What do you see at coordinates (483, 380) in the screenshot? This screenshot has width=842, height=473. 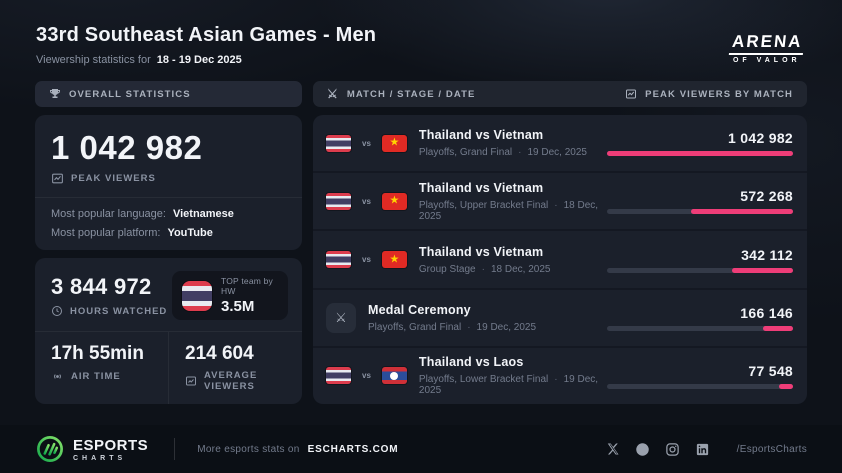 I see `match-stage: Playoffs, Lower Bracket Final` at bounding box center [483, 380].